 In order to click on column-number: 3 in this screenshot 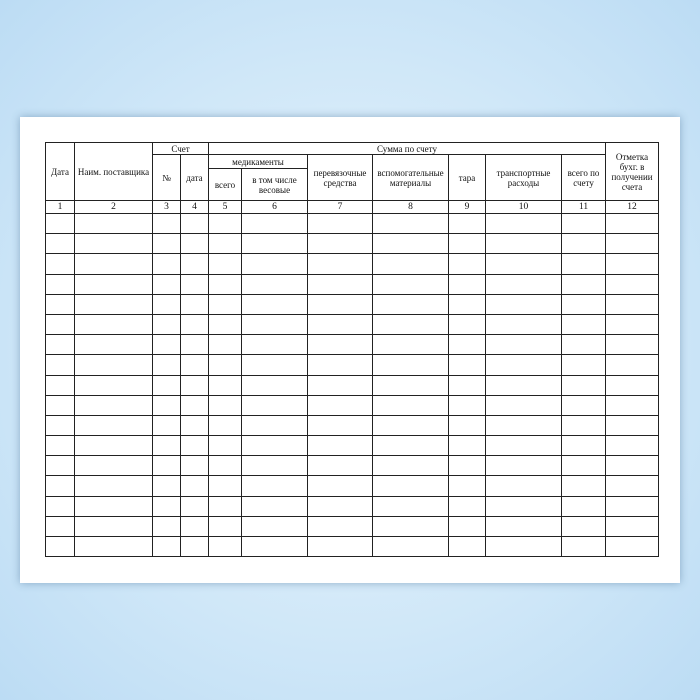, I will do `click(166, 207)`.